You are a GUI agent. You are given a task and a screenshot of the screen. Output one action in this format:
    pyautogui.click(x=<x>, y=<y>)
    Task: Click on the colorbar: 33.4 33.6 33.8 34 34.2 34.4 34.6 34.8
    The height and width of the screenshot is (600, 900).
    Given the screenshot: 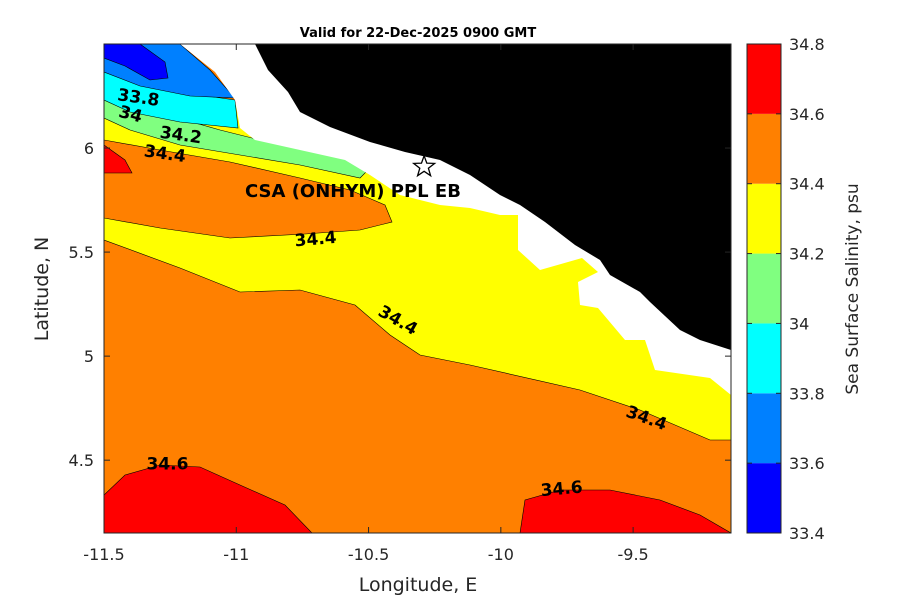 What is the action you would take?
    pyautogui.click(x=785, y=289)
    